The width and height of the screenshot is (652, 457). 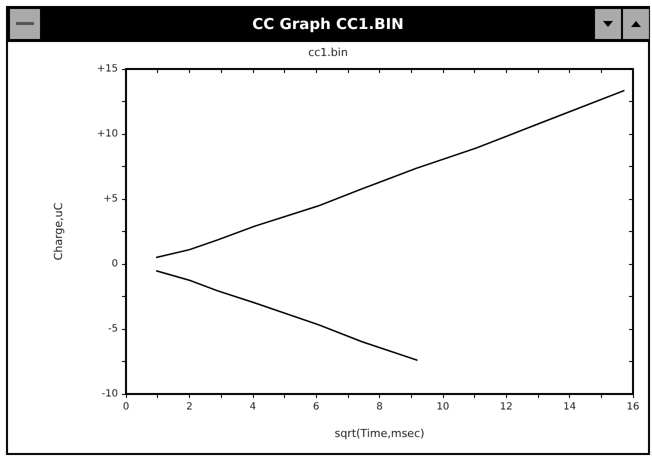 What do you see at coordinates (328, 52) in the screenshot?
I see `chart-subtitle: cc1.bin` at bounding box center [328, 52].